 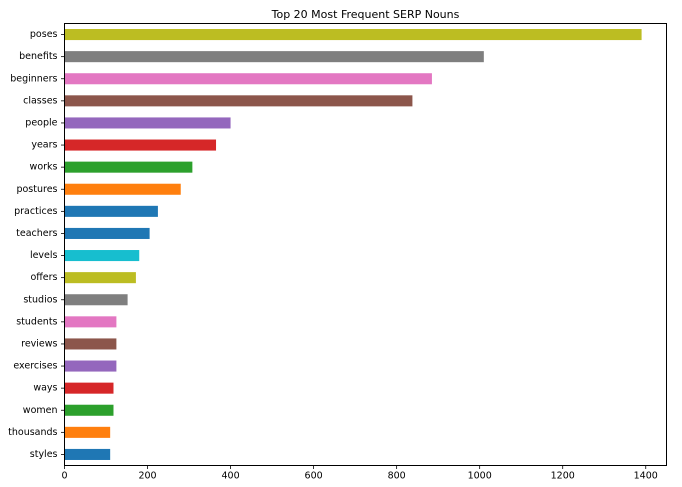 What do you see at coordinates (274, 57) in the screenshot?
I see `bar-benefits` at bounding box center [274, 57].